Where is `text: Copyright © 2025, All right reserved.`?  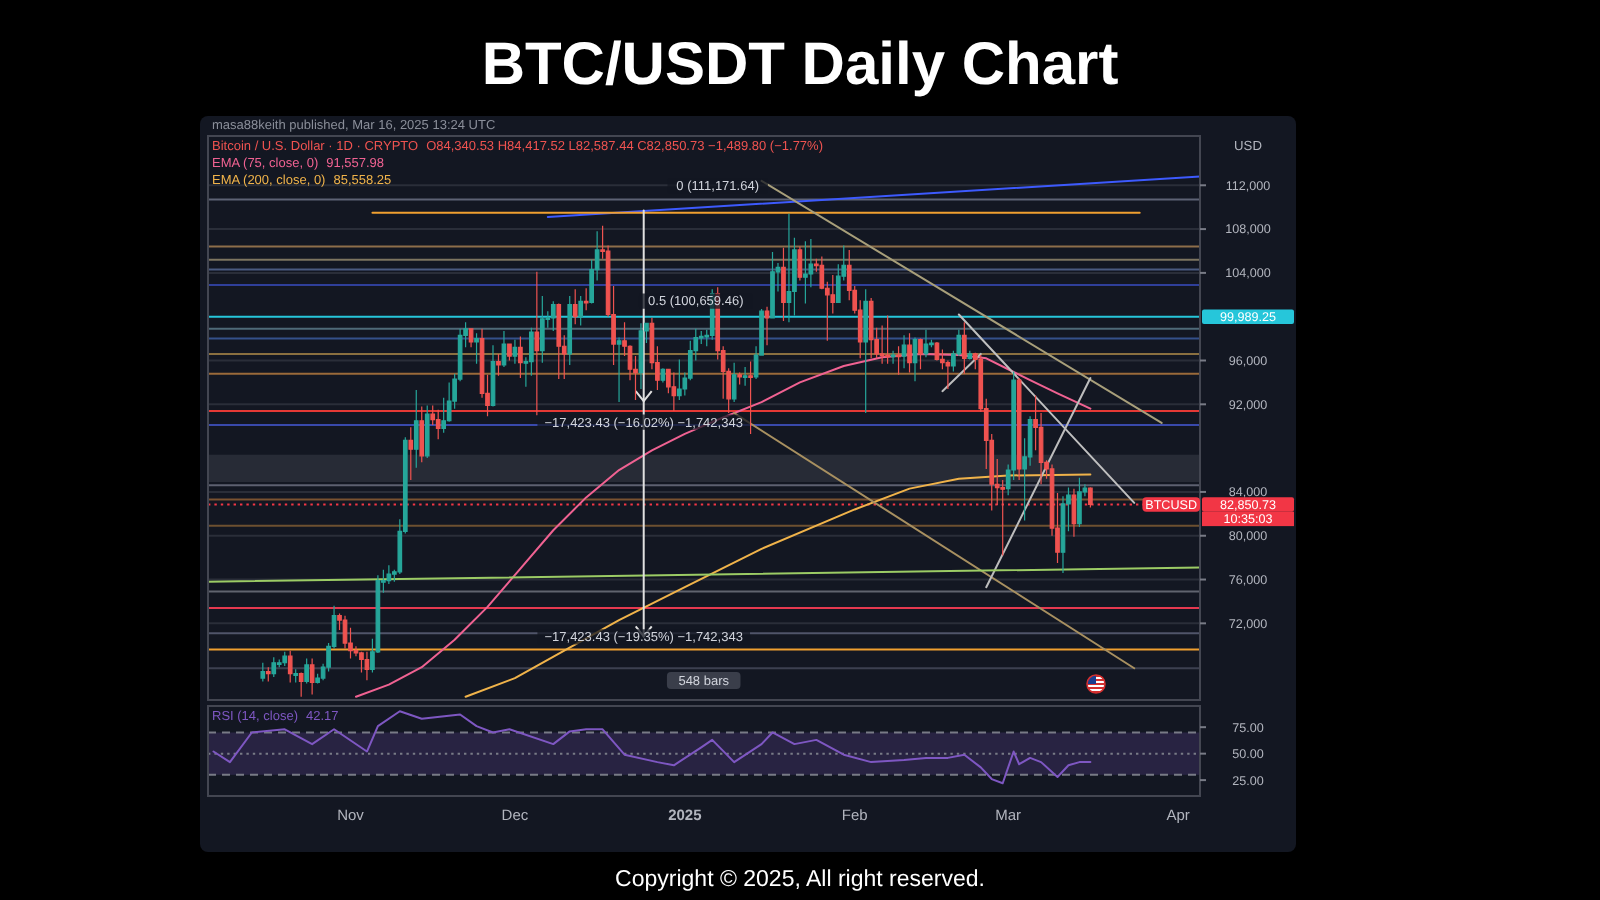 text: Copyright © 2025, All right reserved. is located at coordinates (800, 880).